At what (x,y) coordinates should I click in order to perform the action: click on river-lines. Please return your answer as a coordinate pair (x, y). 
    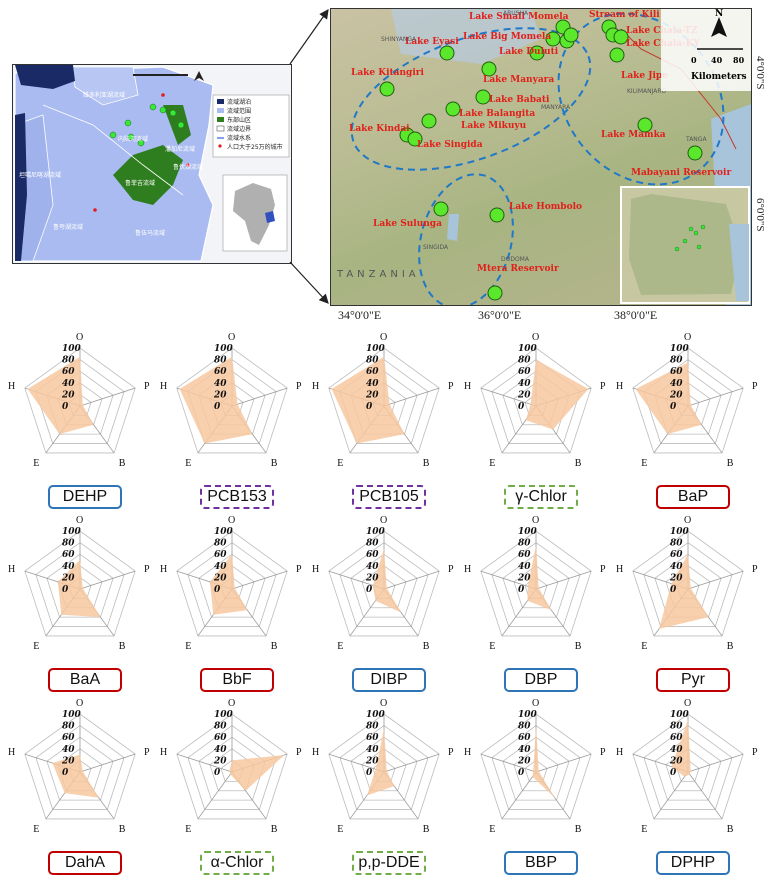
    Looking at the image, I should click on (113, 150).